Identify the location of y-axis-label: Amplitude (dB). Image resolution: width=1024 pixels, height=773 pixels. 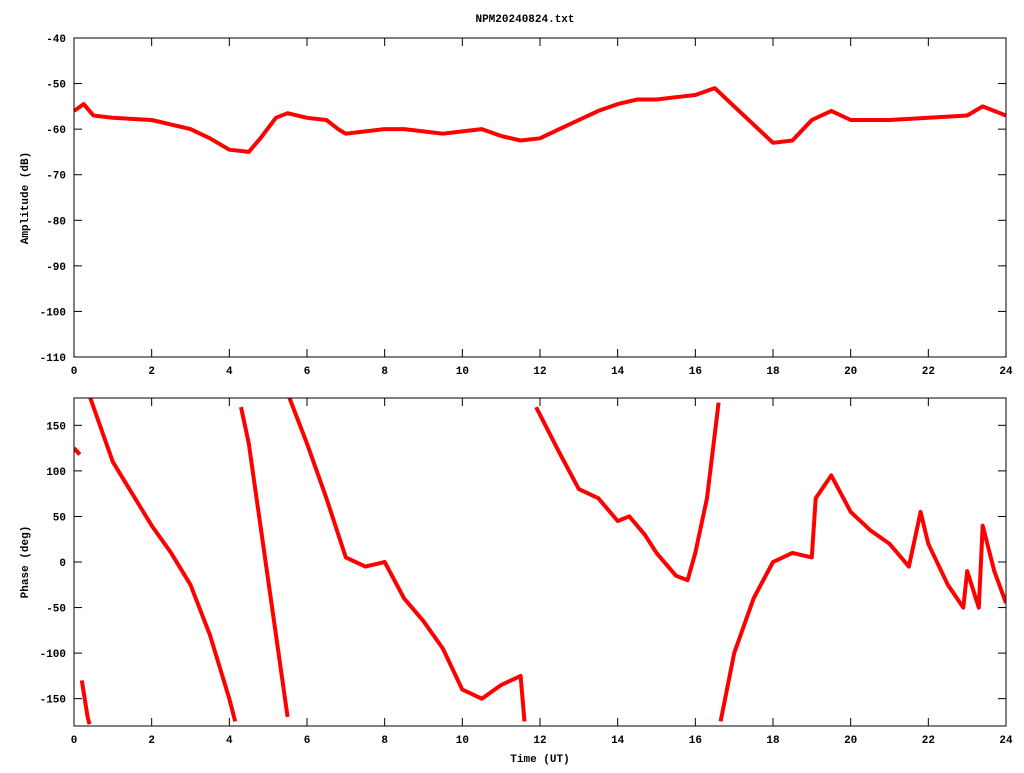
(26, 198).